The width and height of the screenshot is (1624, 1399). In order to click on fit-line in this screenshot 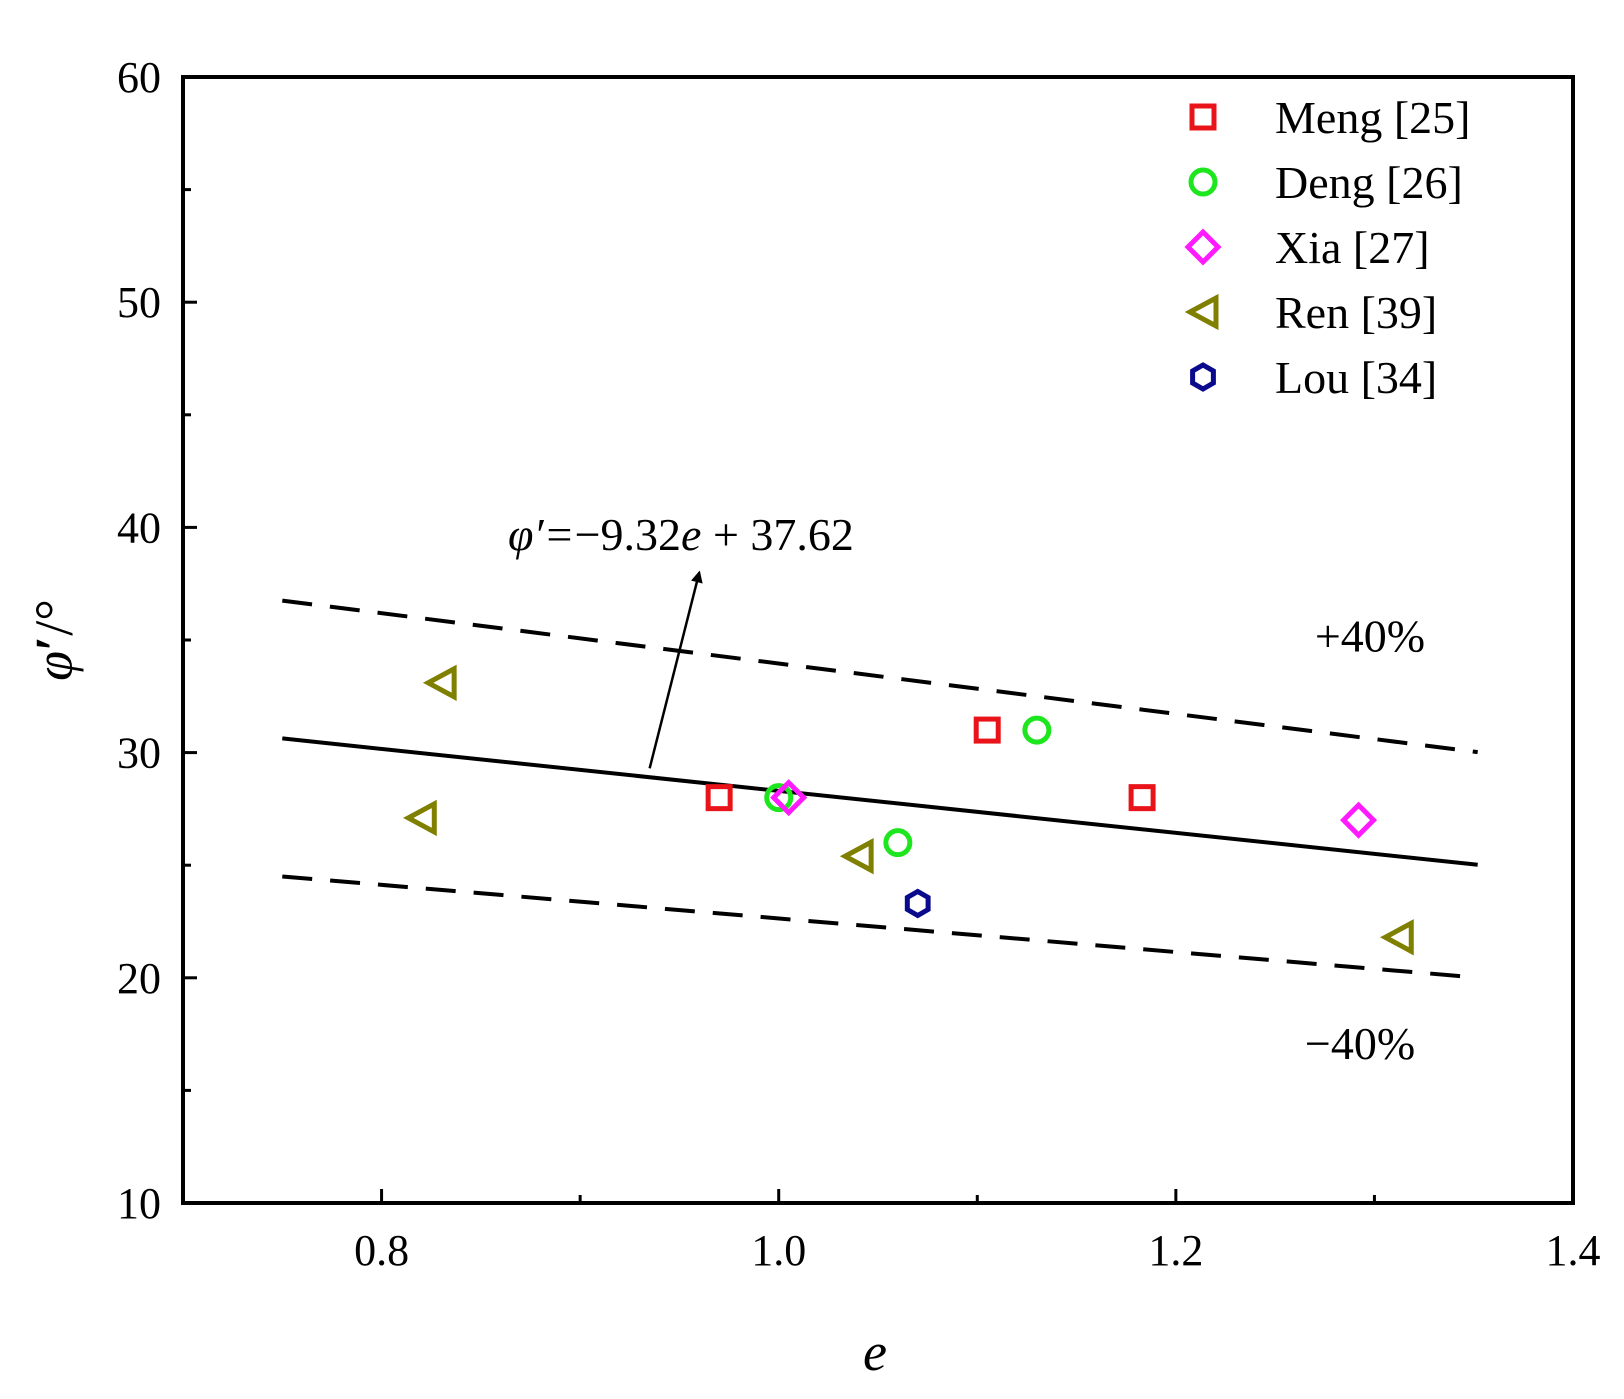, I will do `click(880, 801)`.